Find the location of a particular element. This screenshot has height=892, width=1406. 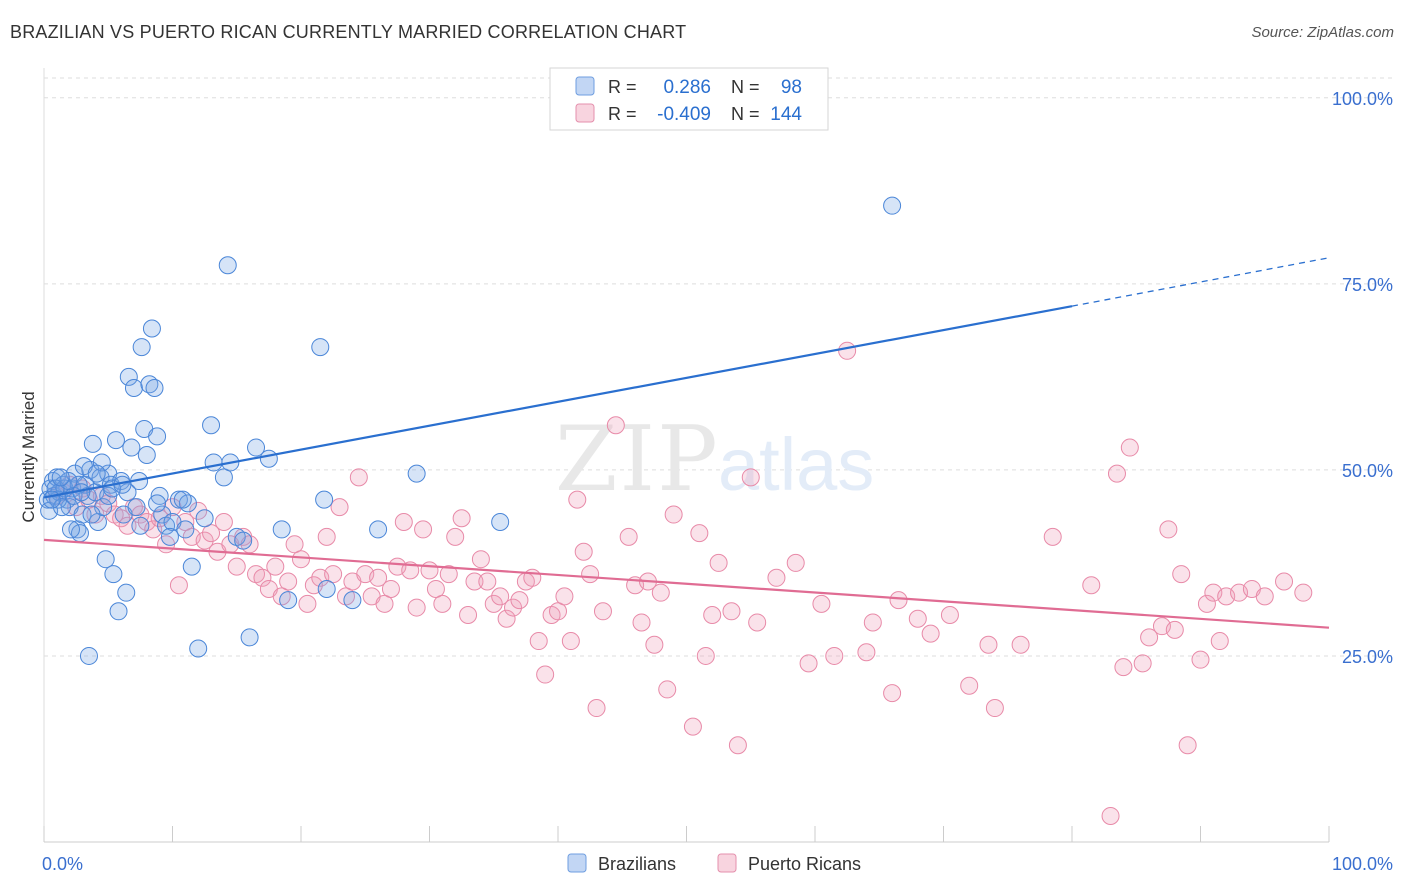

watermark: ZIP atlas is located at coordinates (714, 459).